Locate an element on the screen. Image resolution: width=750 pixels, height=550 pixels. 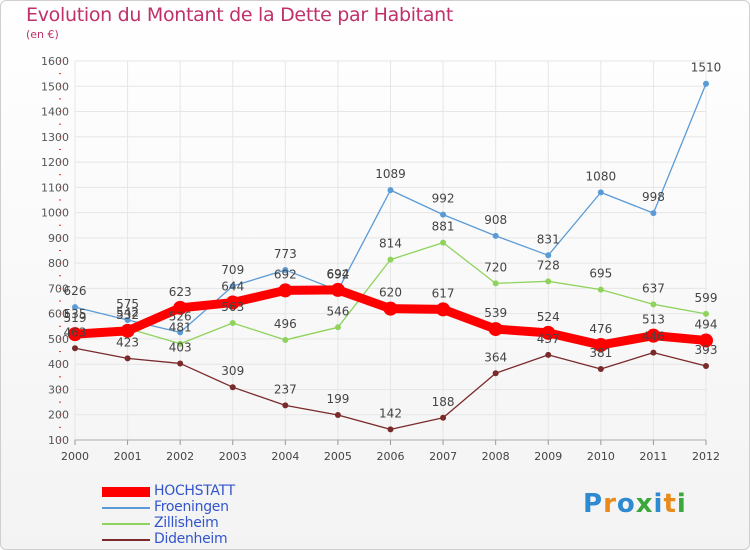
data-label-didenheim: 423 is located at coordinates (127, 342).